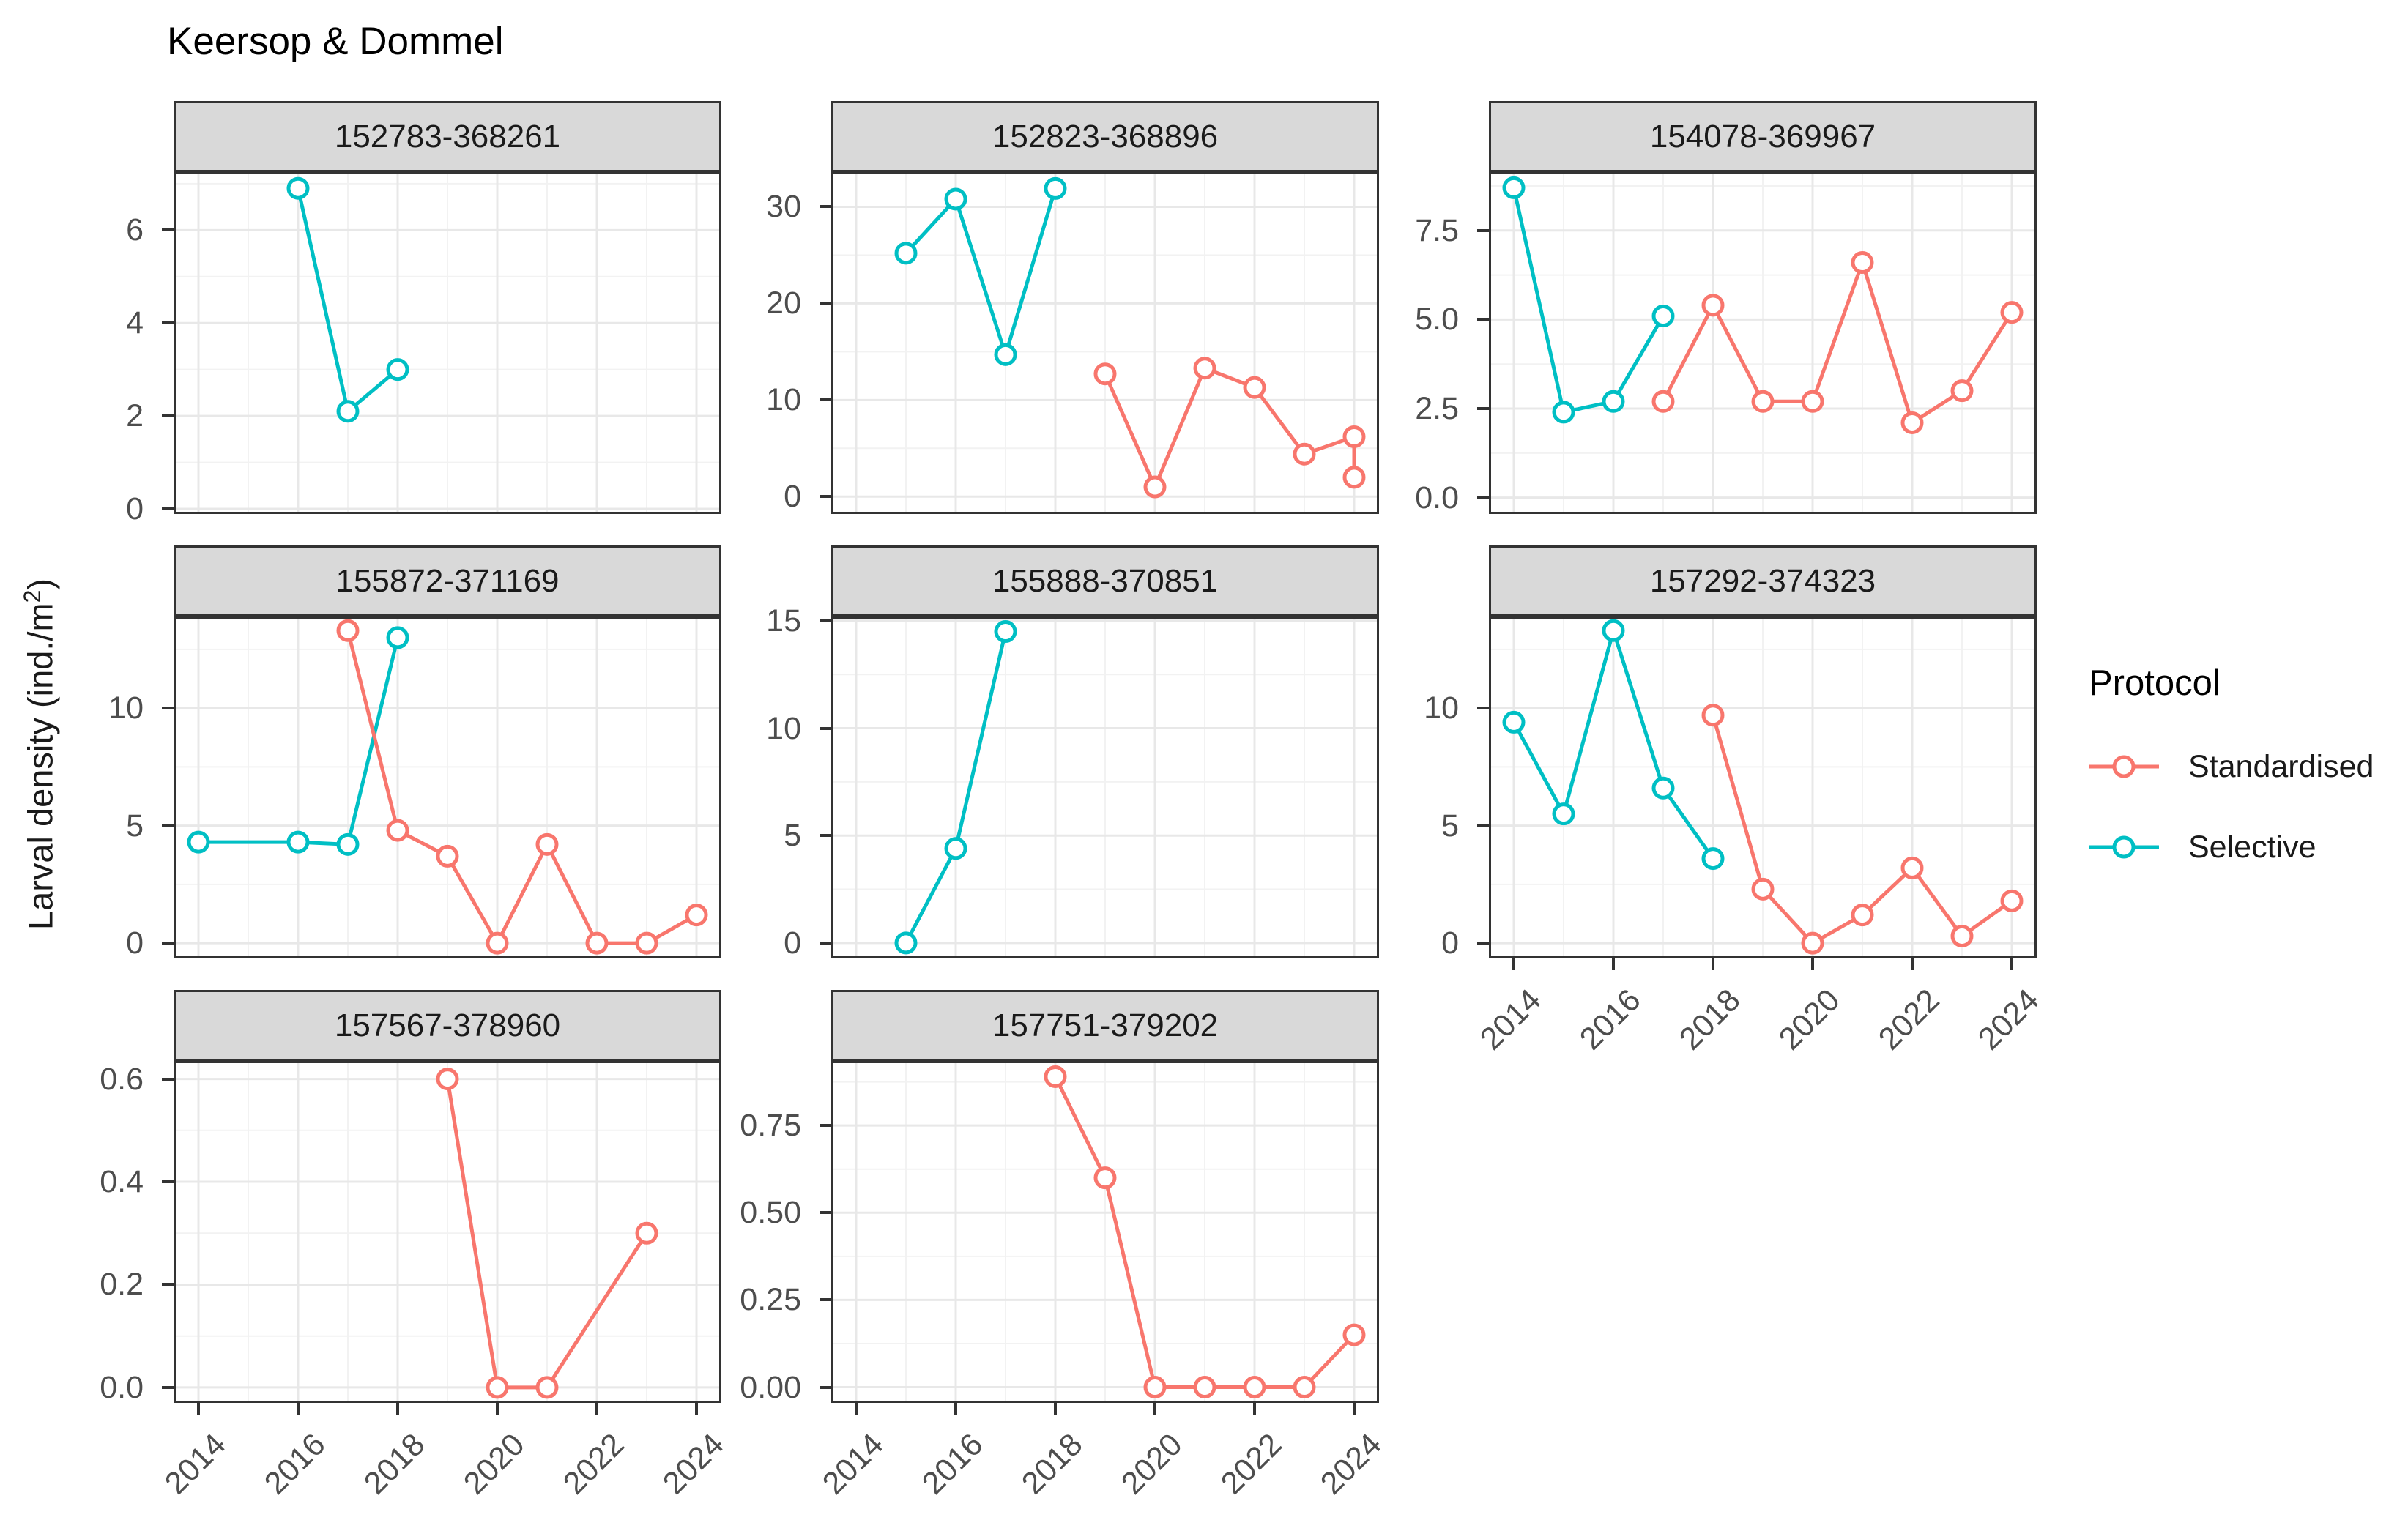 This screenshot has height=1531, width=2408. I want to click on y-tick-label: 20, so click(783, 303).